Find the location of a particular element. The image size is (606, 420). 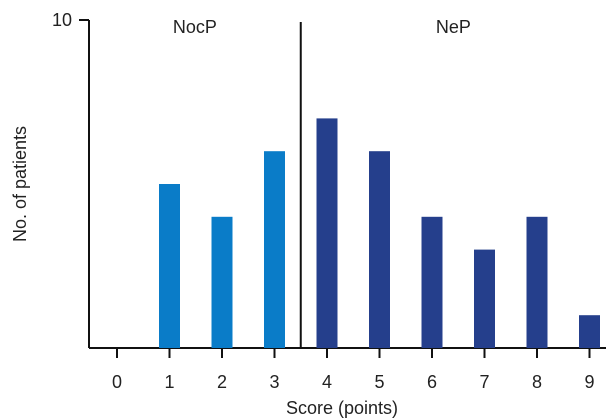

x-tick-label: 7 is located at coordinates (484, 382).